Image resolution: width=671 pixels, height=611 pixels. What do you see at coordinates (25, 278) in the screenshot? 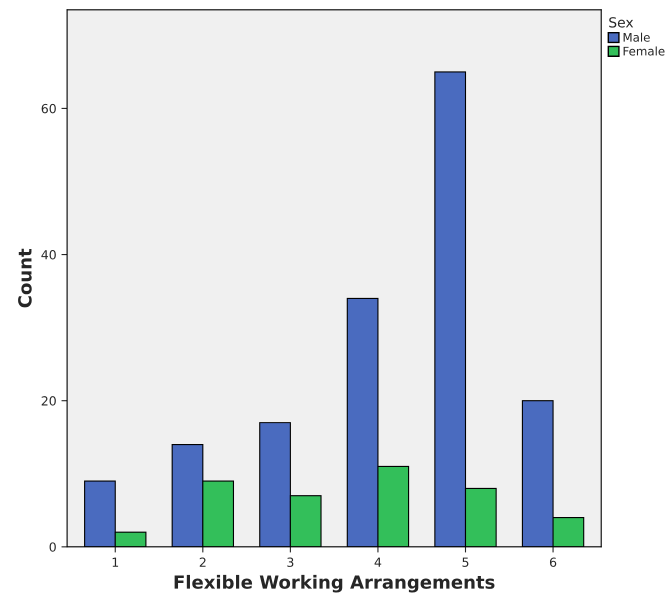
I see `y-axis-title: Count` at bounding box center [25, 278].